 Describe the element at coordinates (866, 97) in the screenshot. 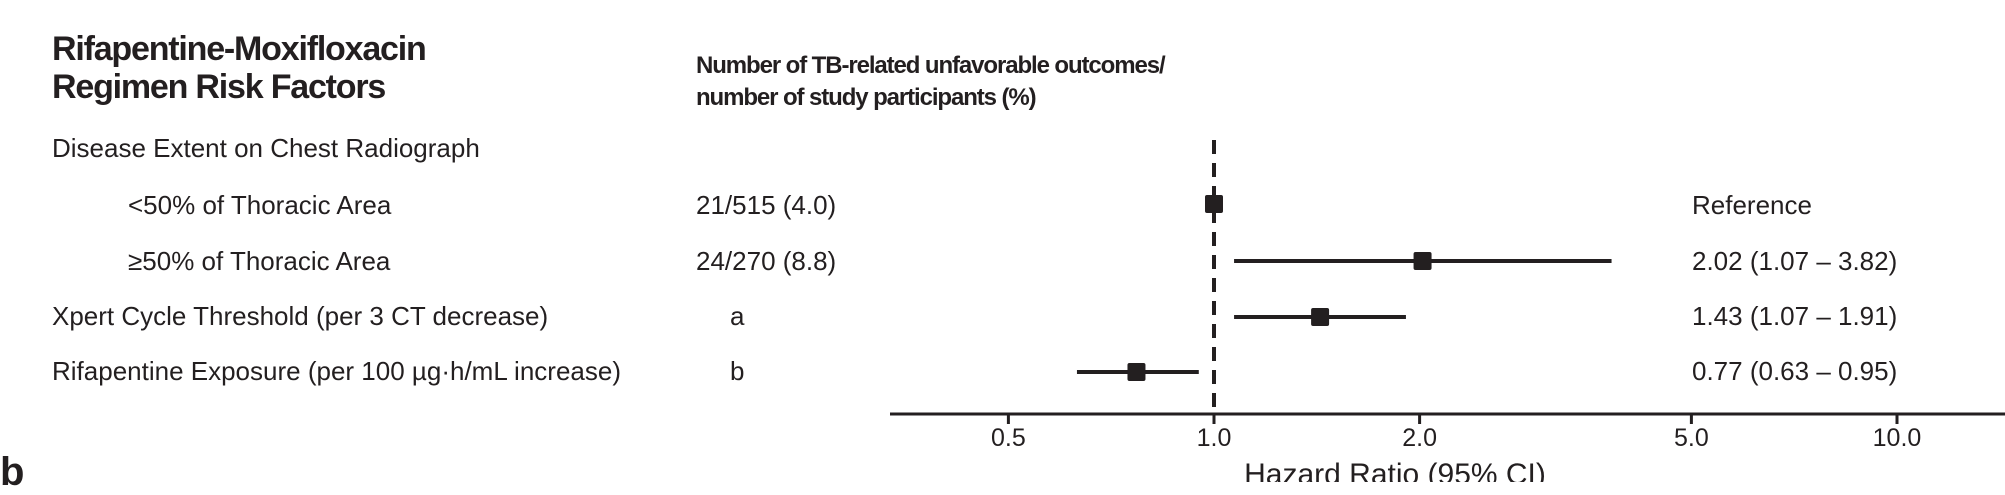

I see `count-header-line-2: number of study participants (%)` at that location.